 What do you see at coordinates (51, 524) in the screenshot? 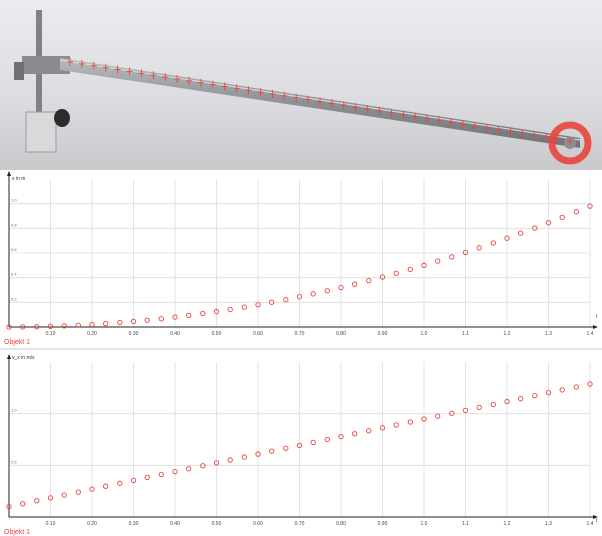
I see `chart-2-xtick-label: 0.10` at bounding box center [51, 524].